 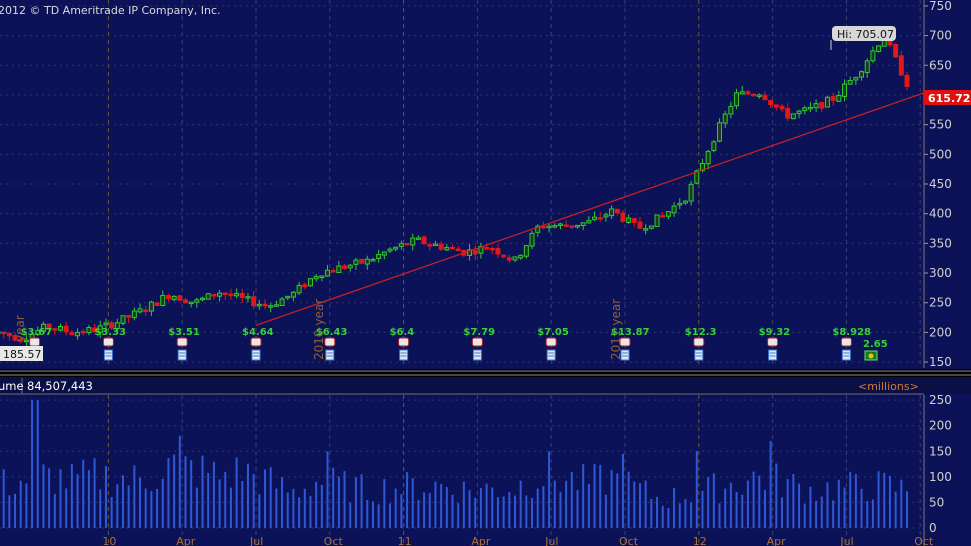 What do you see at coordinates (184, 332) in the screenshot?
I see `eps-label: $3.51` at bounding box center [184, 332].